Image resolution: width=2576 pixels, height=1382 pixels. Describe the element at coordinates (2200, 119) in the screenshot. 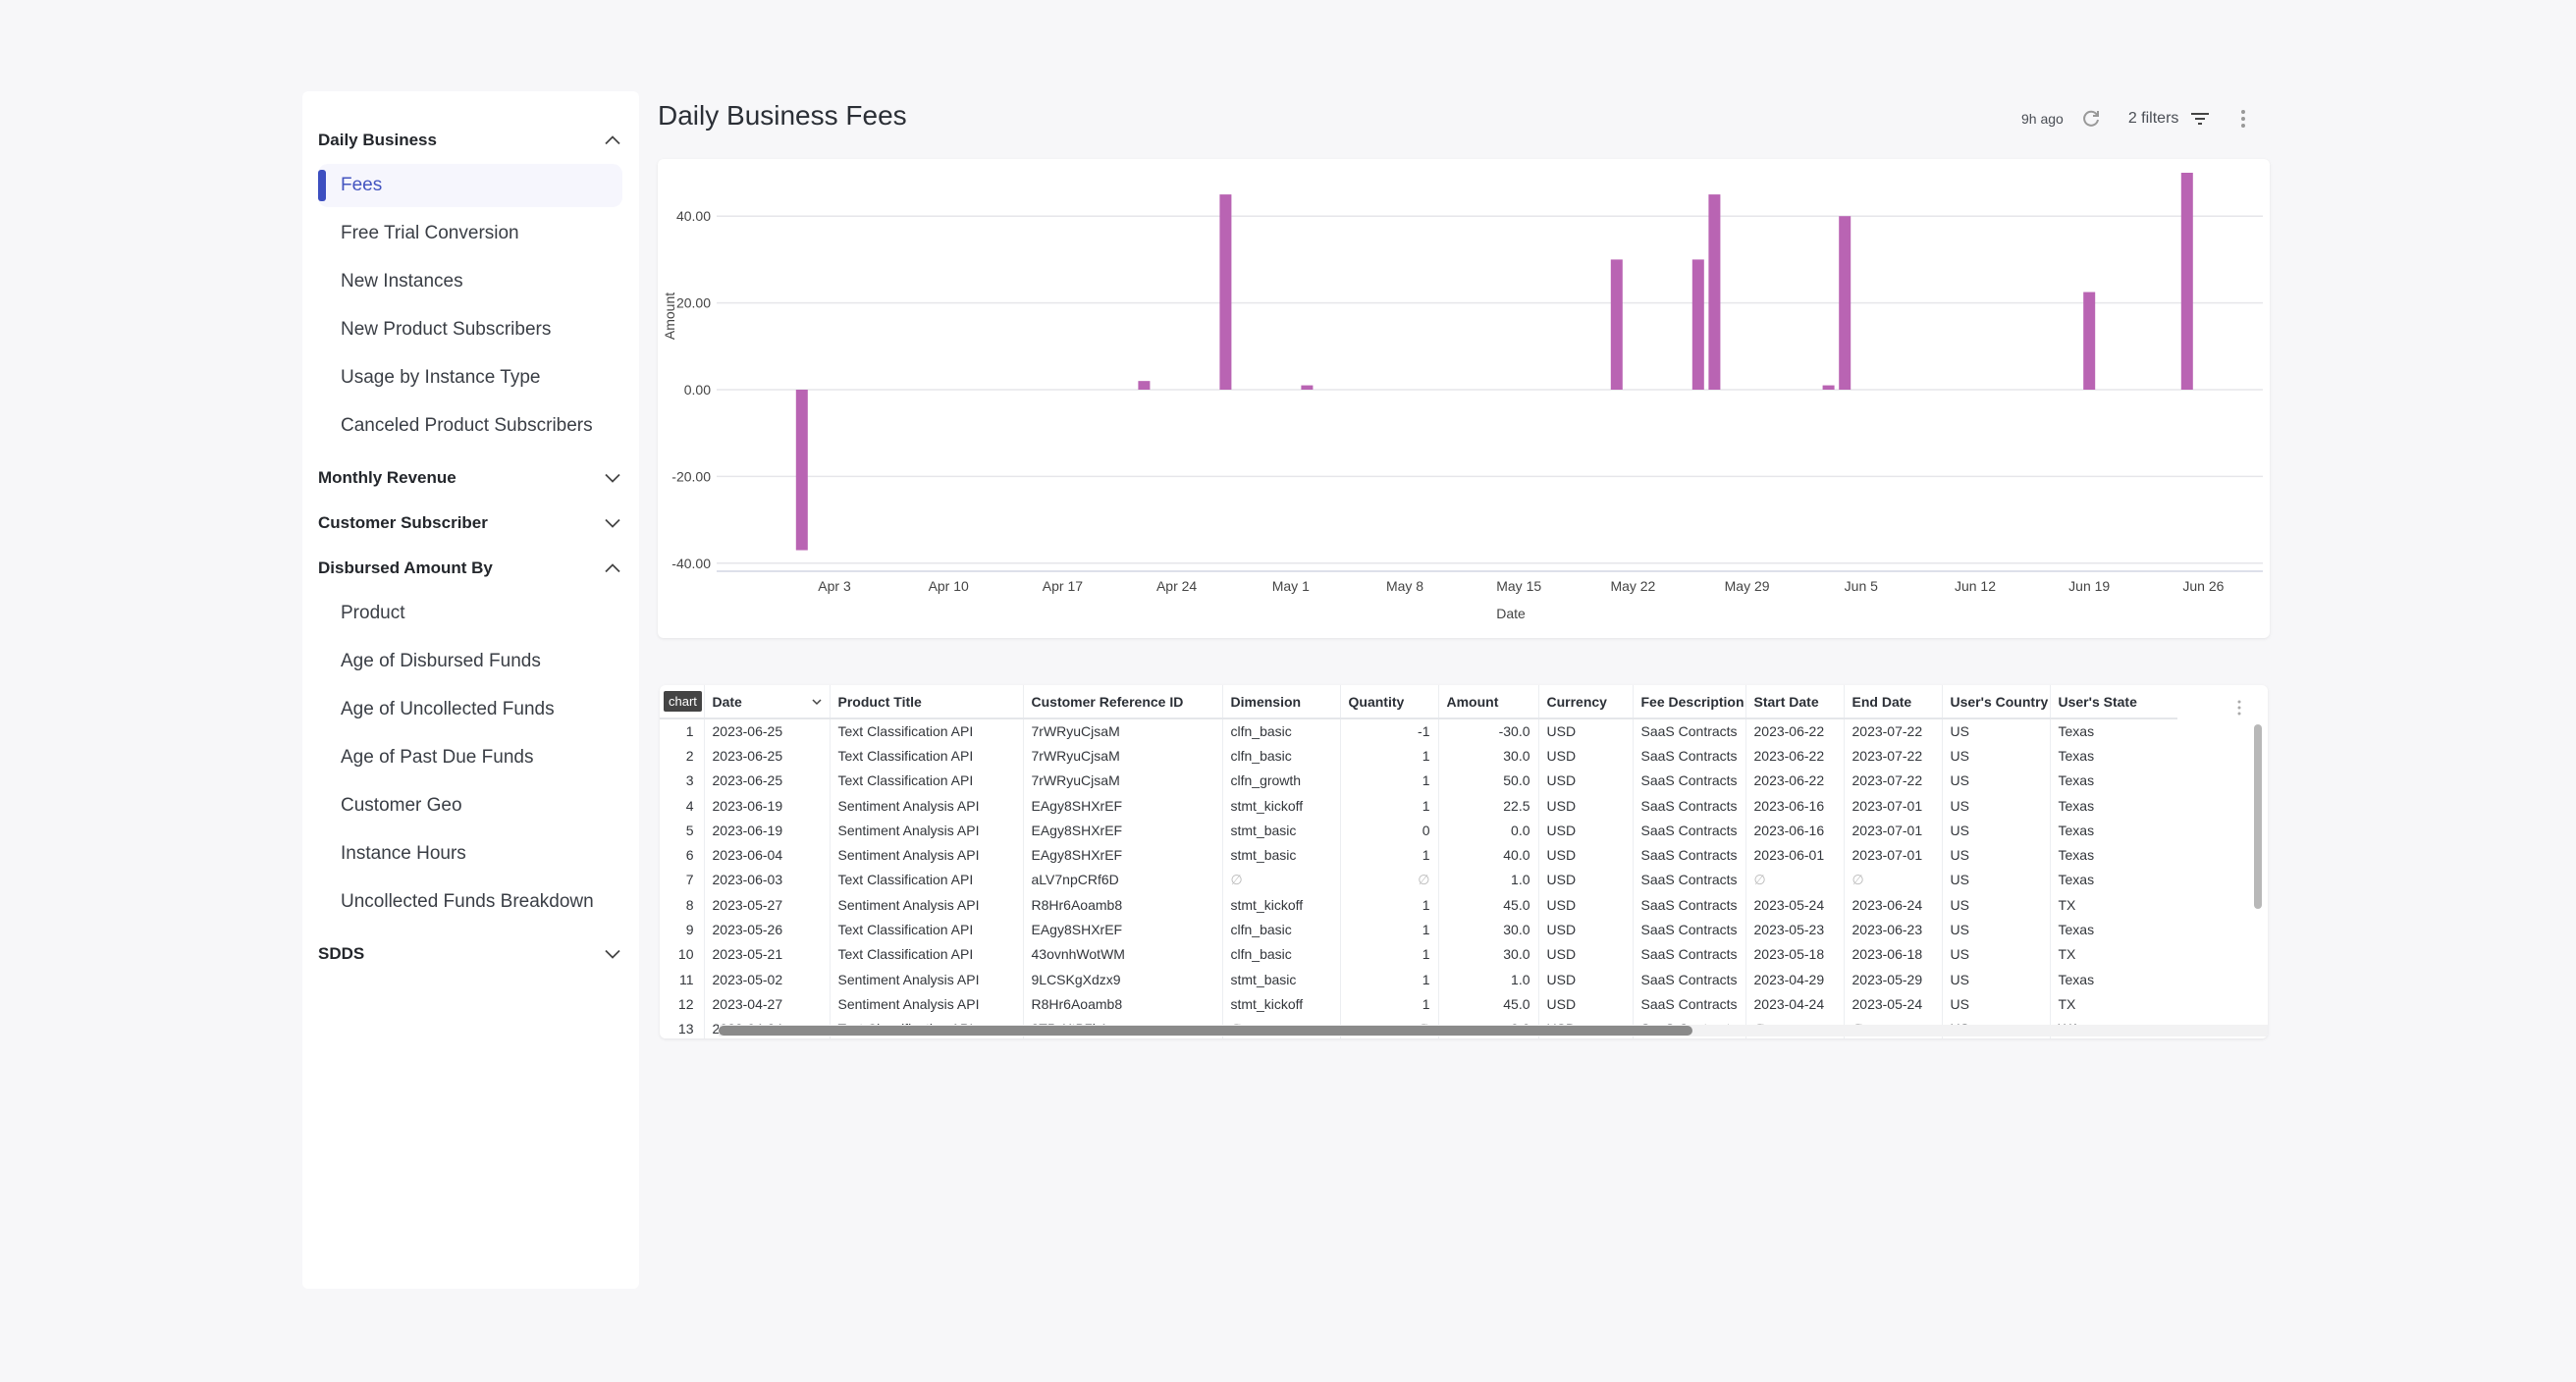

I see `filter-icon` at that location.